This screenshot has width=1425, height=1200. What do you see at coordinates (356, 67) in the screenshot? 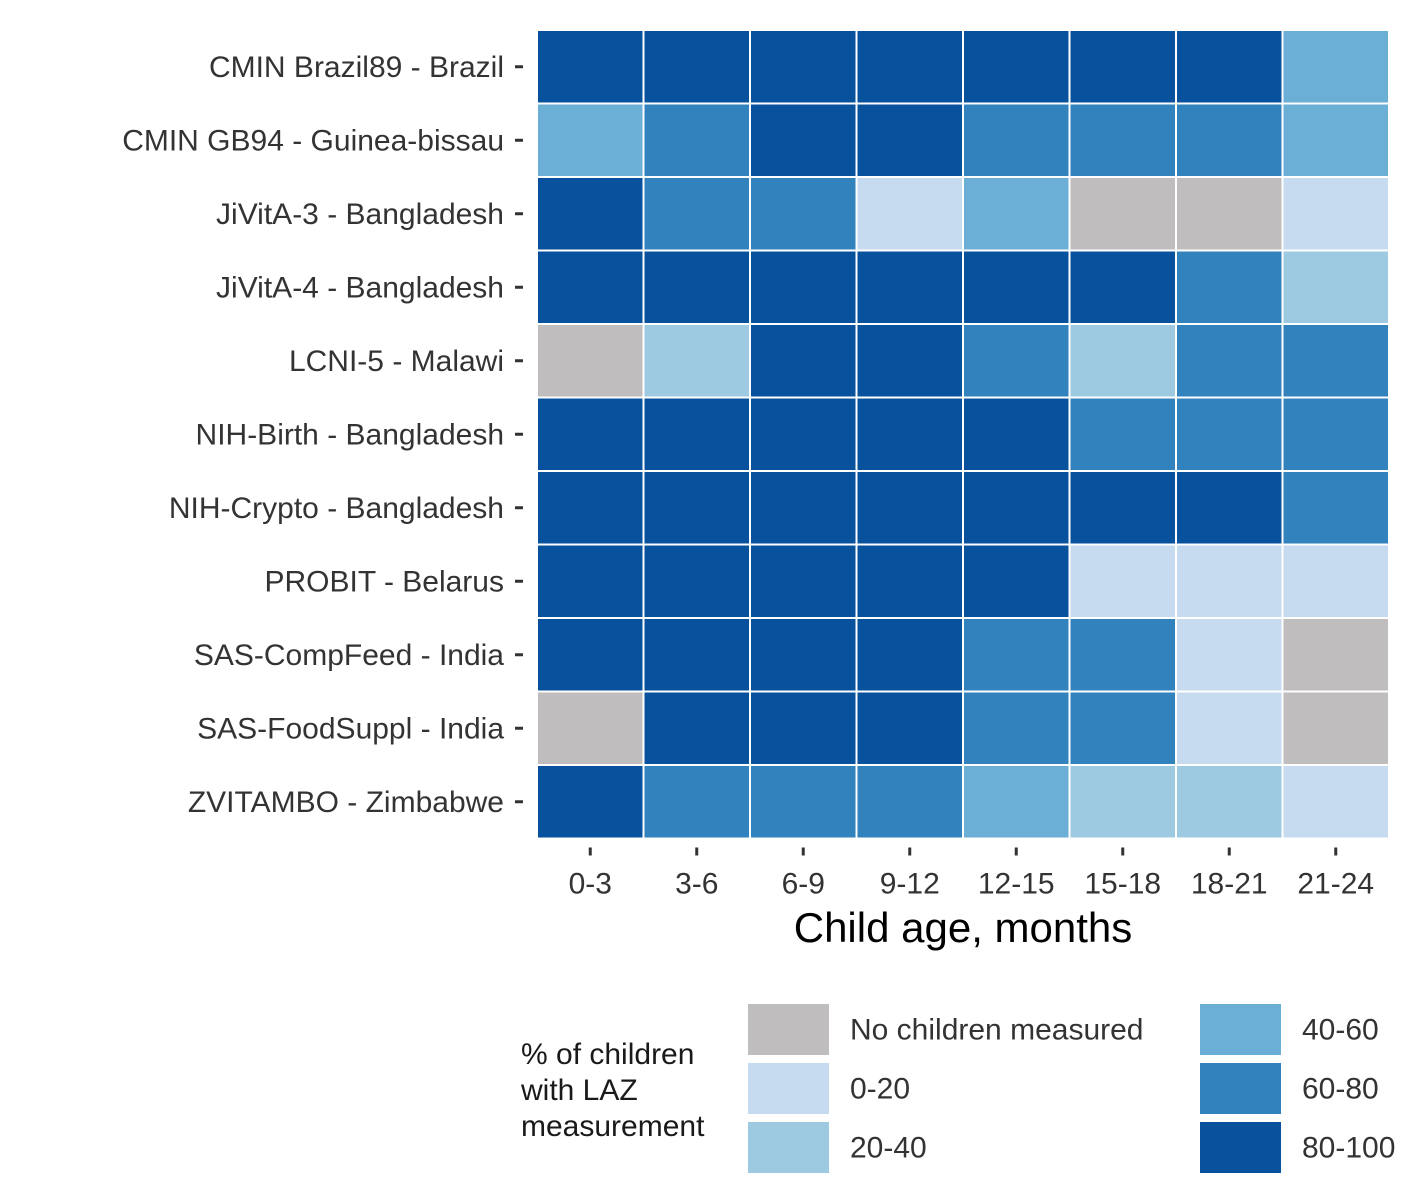
I see `y-tick-label: CMIN Brazil89 - Brazil` at bounding box center [356, 67].